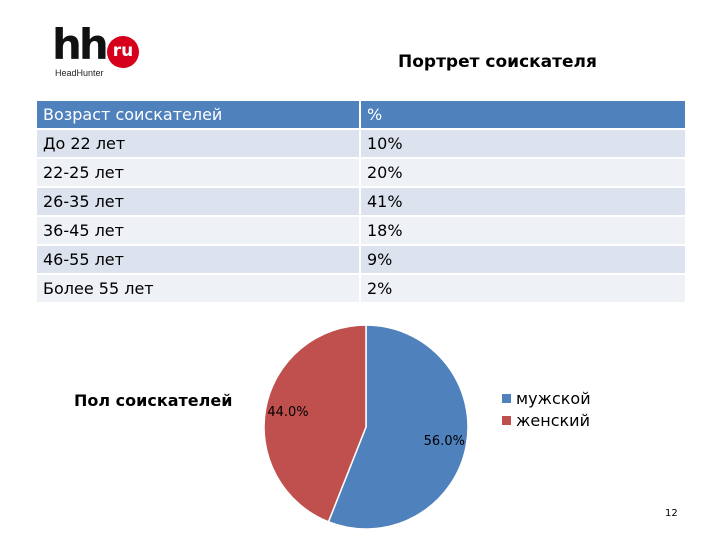 The width and height of the screenshot is (720, 540). I want to click on table-row: 22-25 лет 20%, so click(361, 173).